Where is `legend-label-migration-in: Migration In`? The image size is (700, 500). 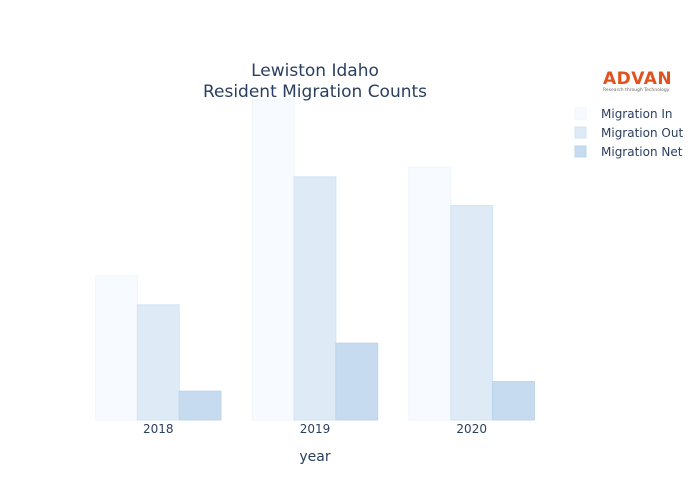
legend-label-migration-in: Migration In is located at coordinates (637, 114).